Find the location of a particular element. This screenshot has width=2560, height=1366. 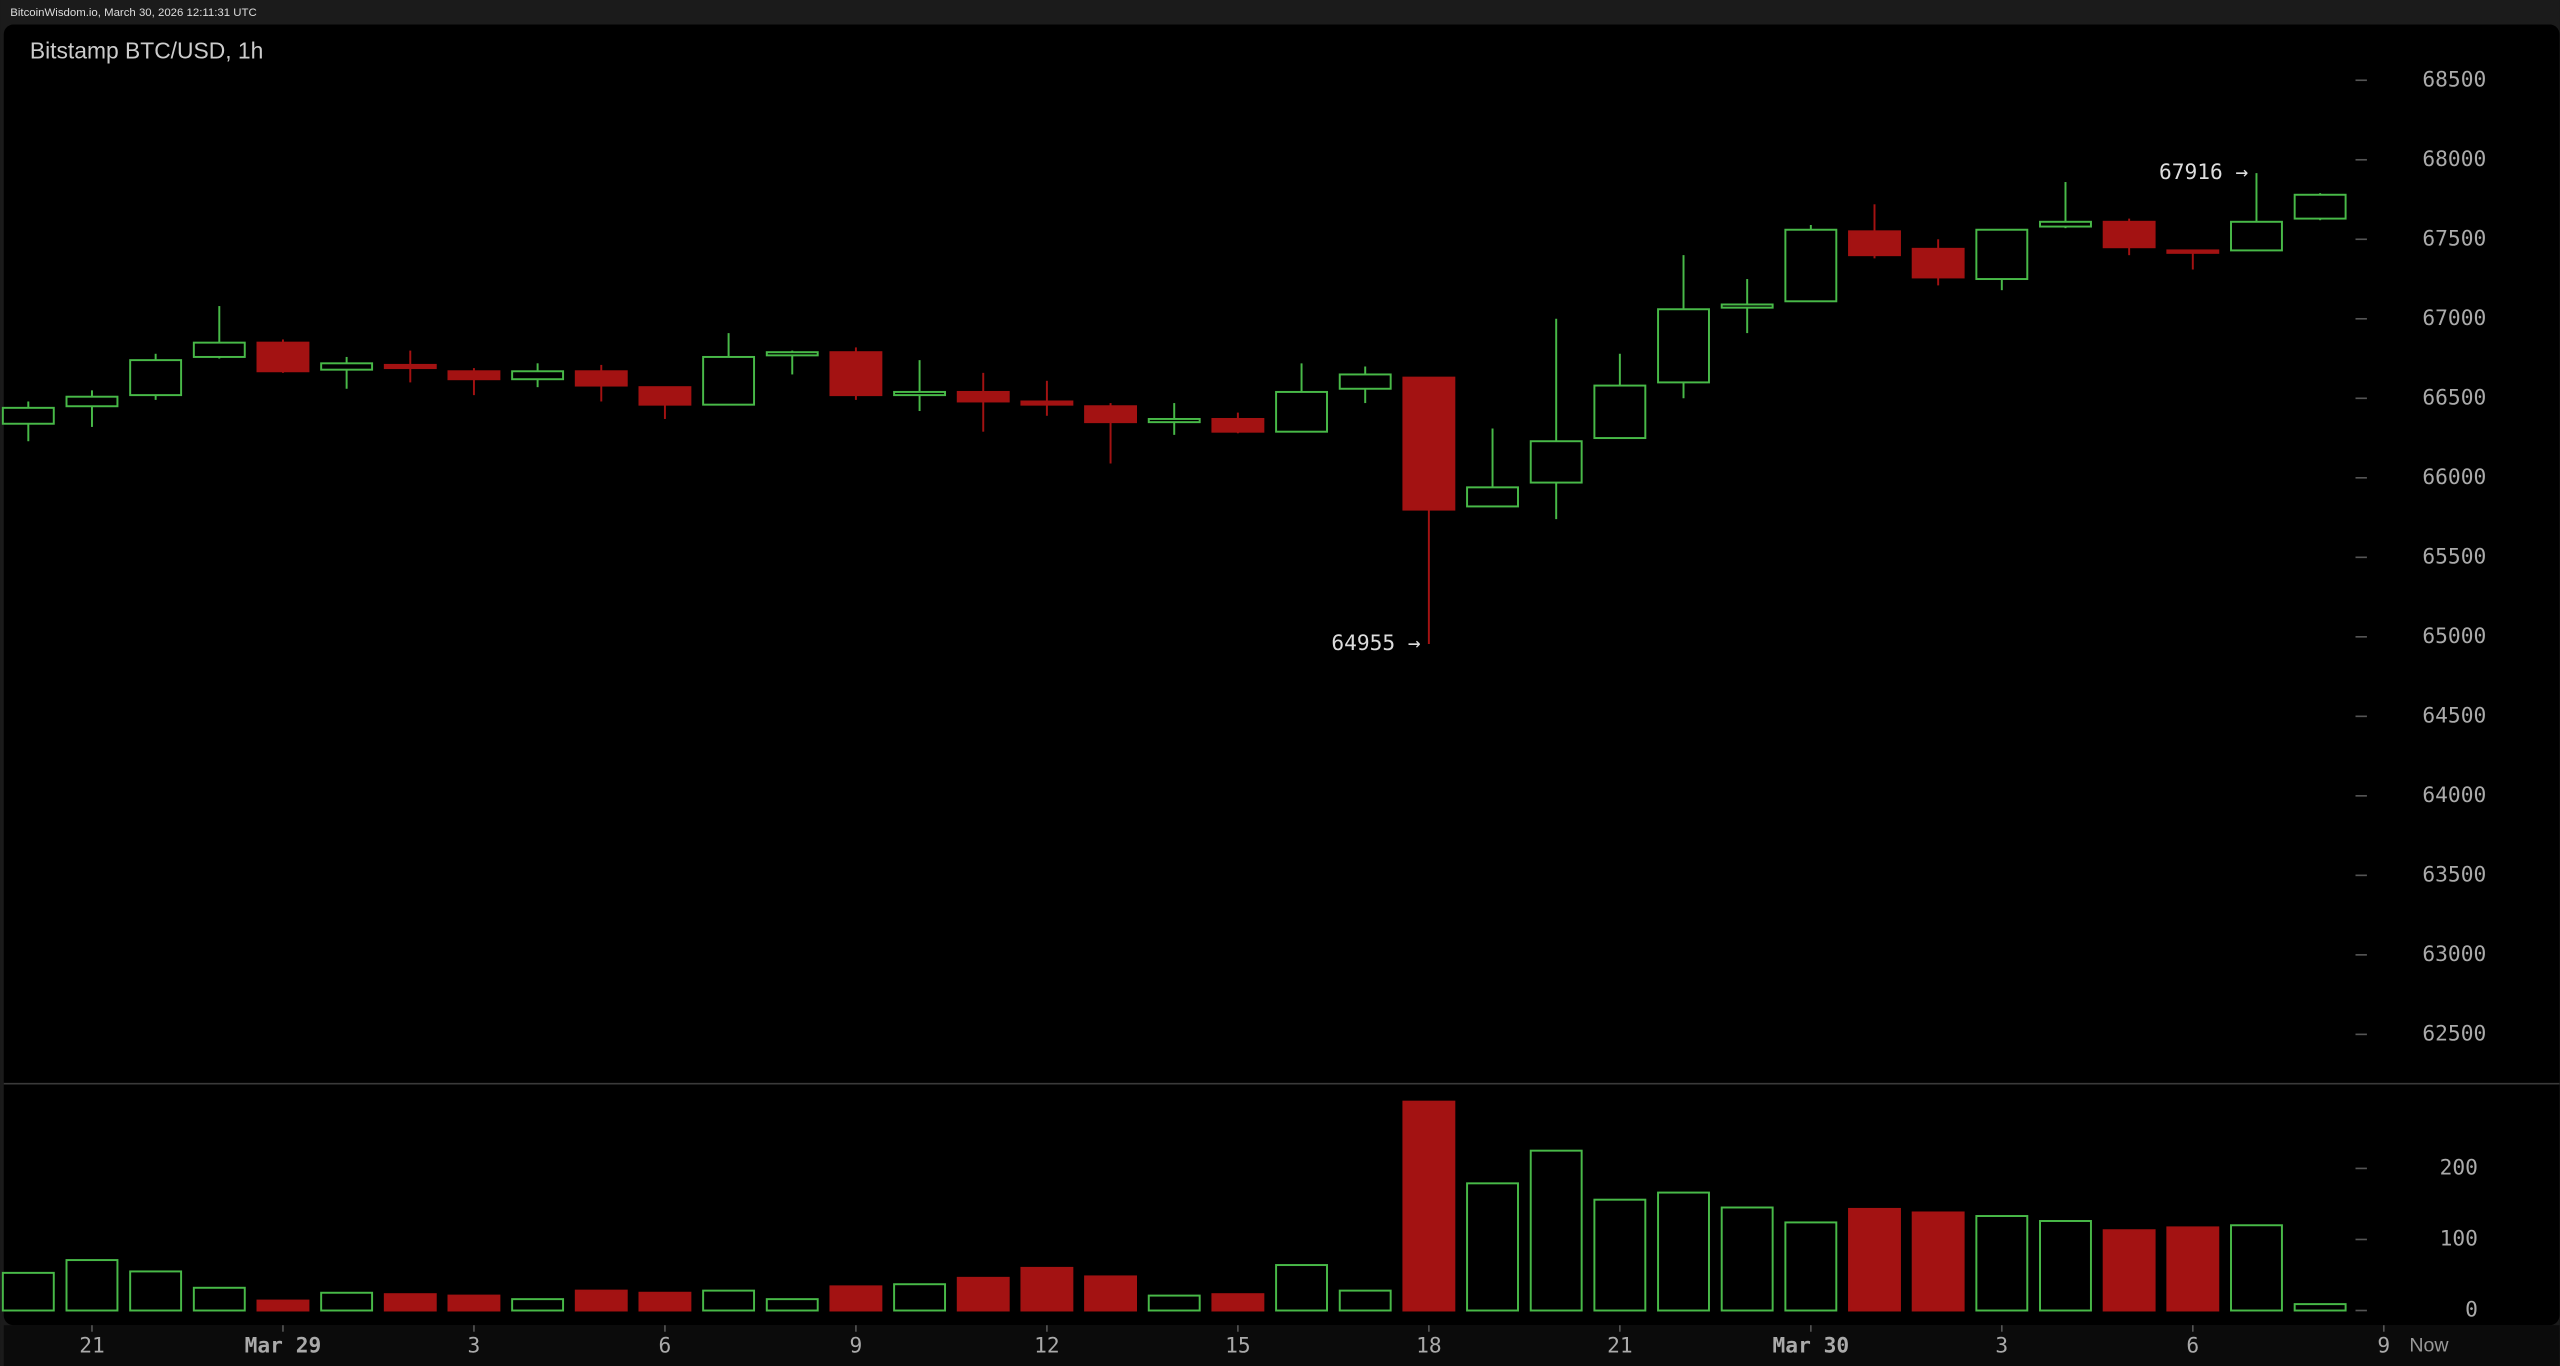

chart-title: Bitstamp BTC/USD, 1h is located at coordinates (146, 50).